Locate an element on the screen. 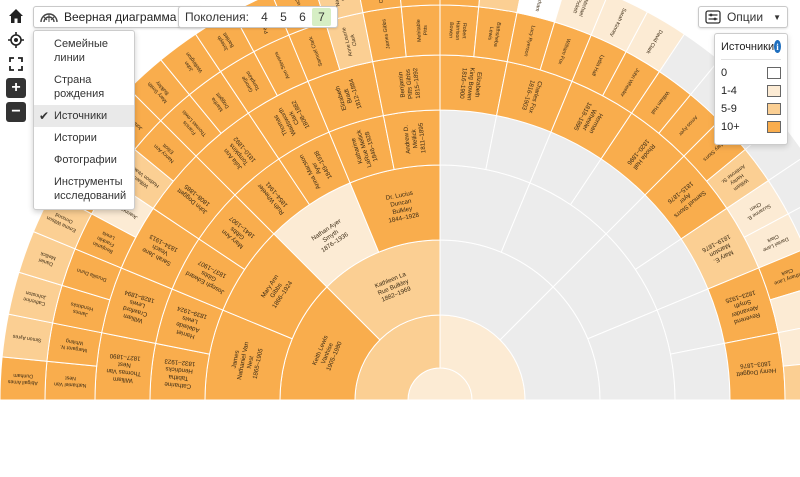  person-label: 1827–1890 is located at coordinates (125, 357).